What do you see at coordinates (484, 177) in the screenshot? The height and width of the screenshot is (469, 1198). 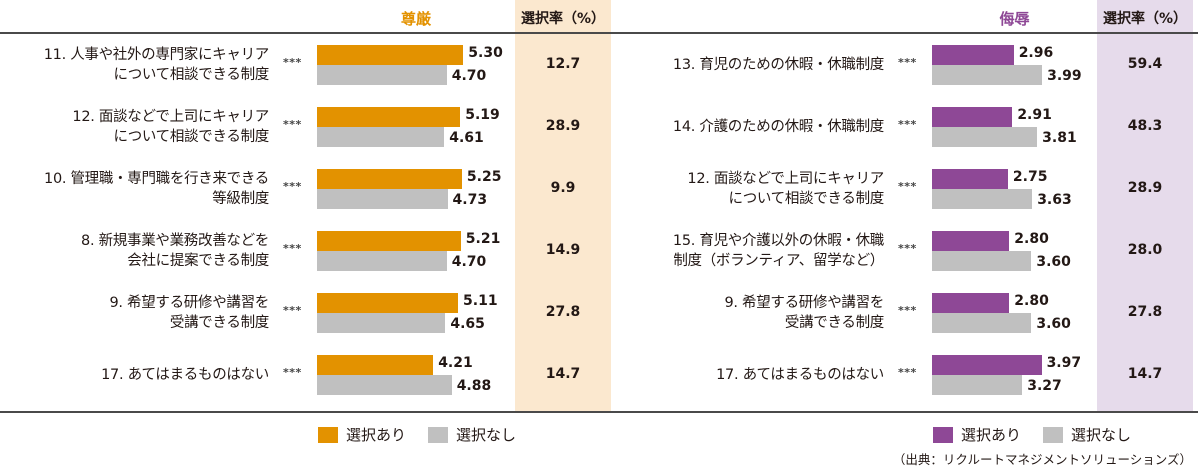 I see `value-selected: 5.25` at bounding box center [484, 177].